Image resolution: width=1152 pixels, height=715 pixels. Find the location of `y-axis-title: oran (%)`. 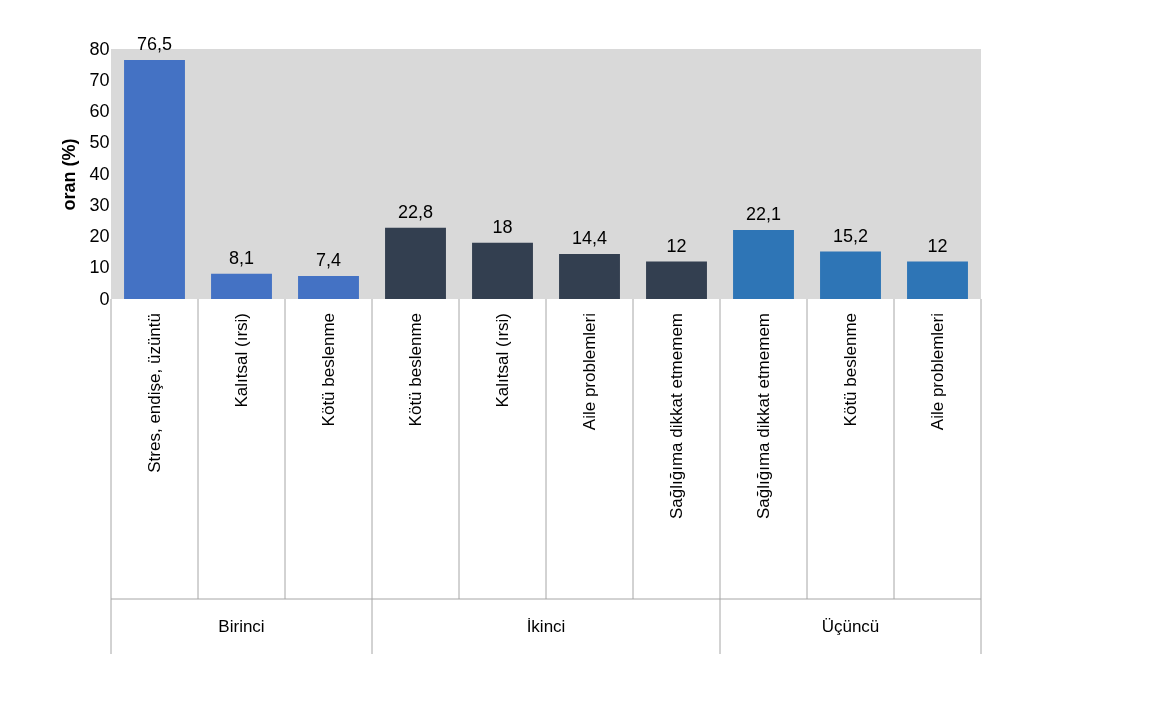

y-axis-title: oran (%) is located at coordinates (69, 174).